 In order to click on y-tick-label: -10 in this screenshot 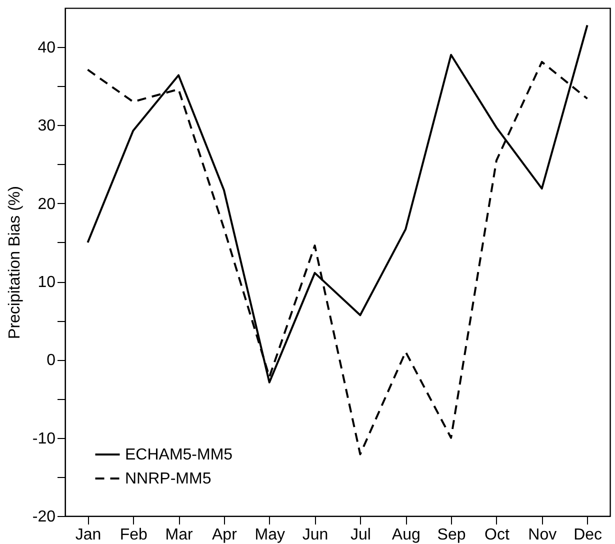, I will do `click(44, 439)`.